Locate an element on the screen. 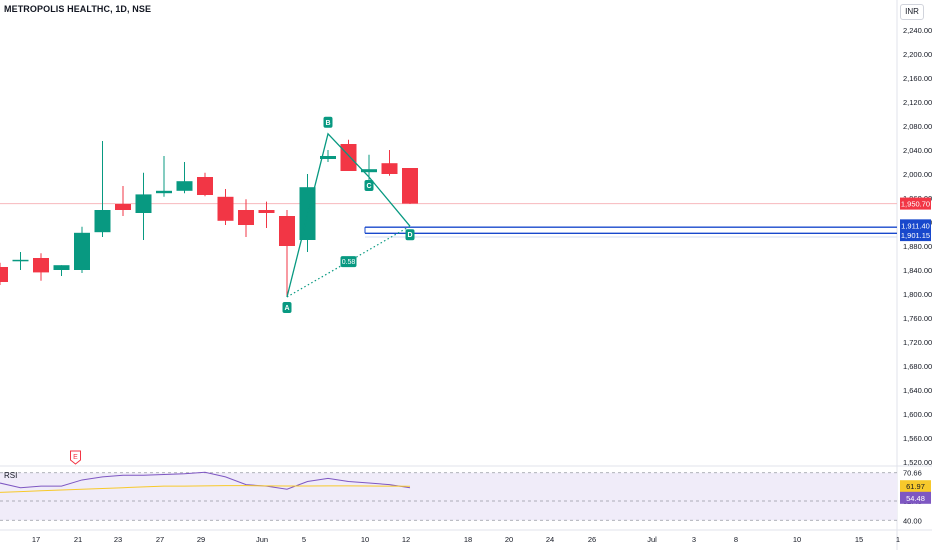 This screenshot has height=550, width=932. earnings-marker-label: E is located at coordinates (75, 457).